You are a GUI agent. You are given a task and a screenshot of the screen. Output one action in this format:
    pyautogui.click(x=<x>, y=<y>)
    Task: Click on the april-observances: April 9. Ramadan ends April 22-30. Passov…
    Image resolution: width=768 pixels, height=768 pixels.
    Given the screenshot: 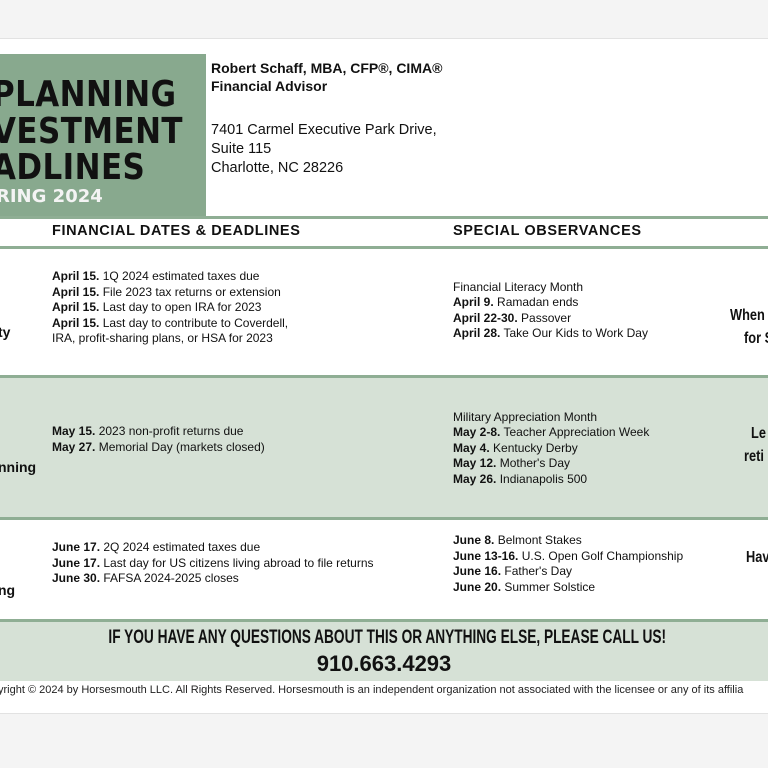 What is the action you would take?
    pyautogui.click(x=550, y=318)
    